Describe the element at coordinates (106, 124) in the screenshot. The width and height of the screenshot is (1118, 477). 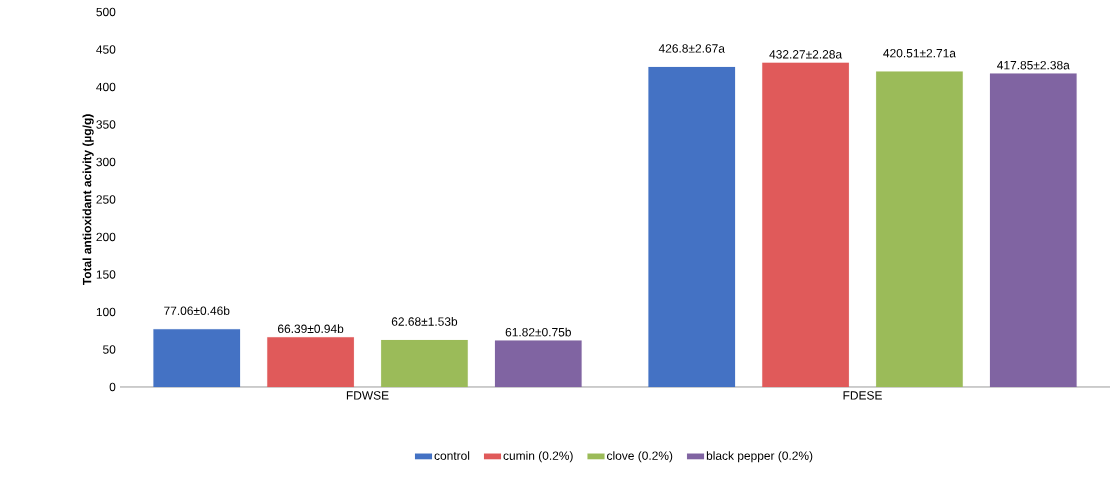
I see `y-tick-label: 350` at that location.